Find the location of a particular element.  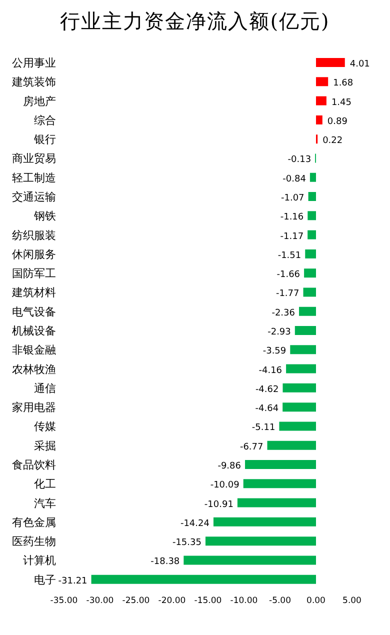

data-label: -9.86 is located at coordinates (230, 467).